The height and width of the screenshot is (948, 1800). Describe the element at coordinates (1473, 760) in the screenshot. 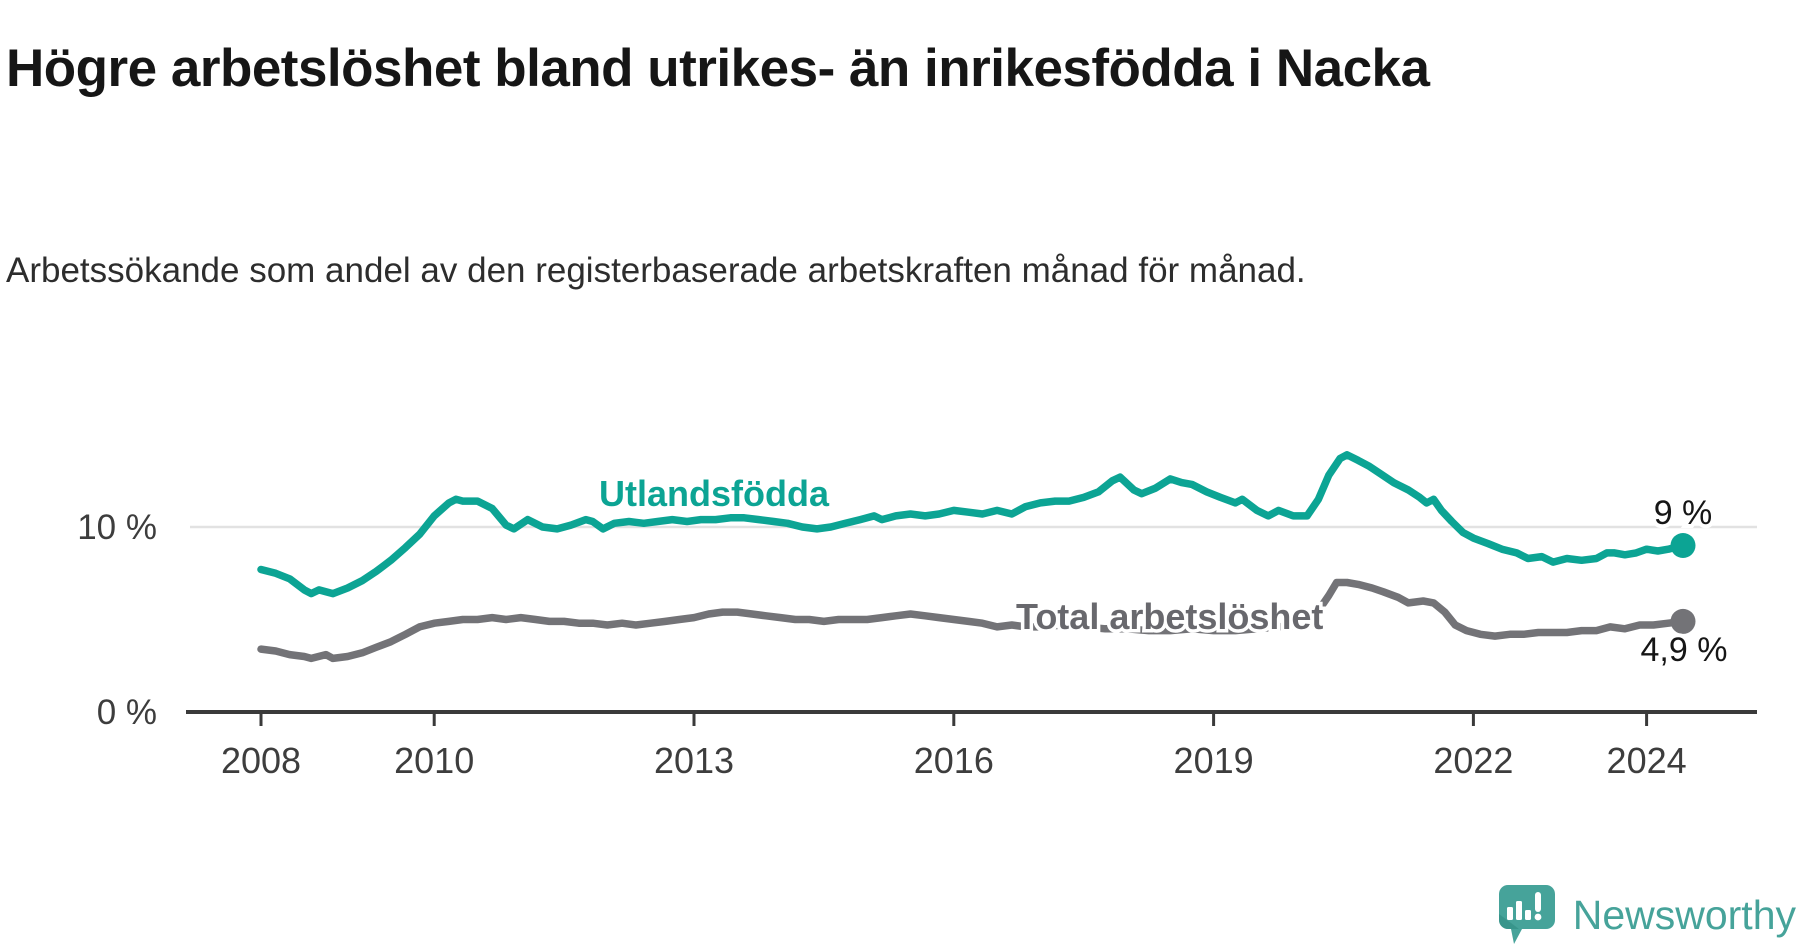

I see `x-tick-label: 2022` at that location.